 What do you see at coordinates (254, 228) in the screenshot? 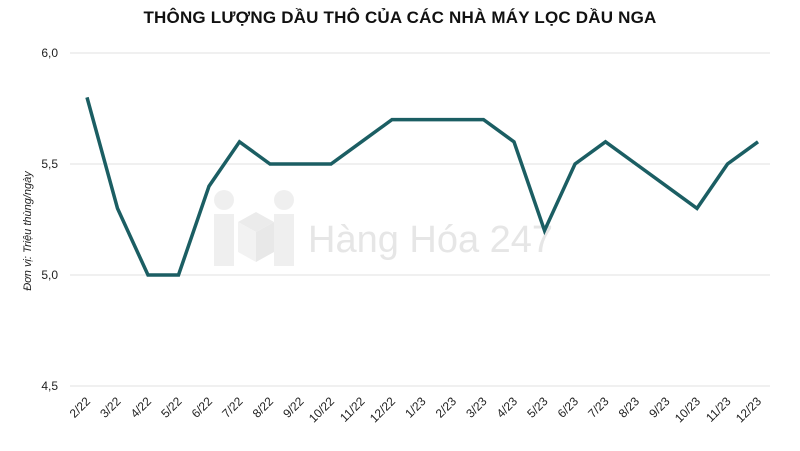
I see `hanghoa-logo-icon` at bounding box center [254, 228].